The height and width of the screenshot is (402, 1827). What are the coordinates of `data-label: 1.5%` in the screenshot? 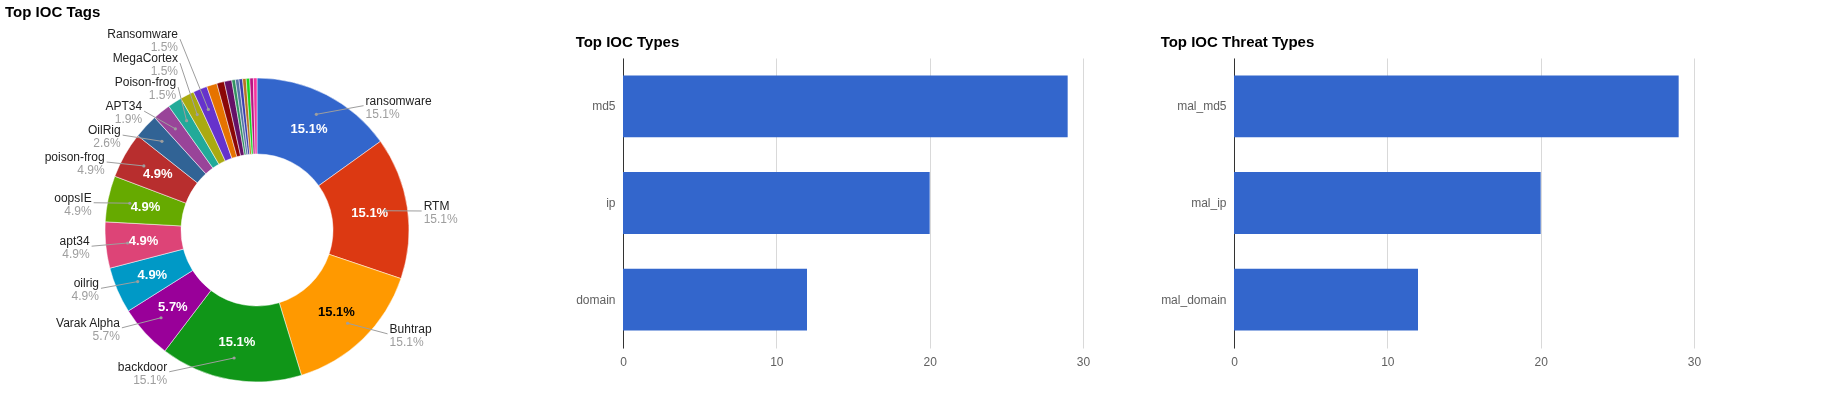 It's located at (162, 95).